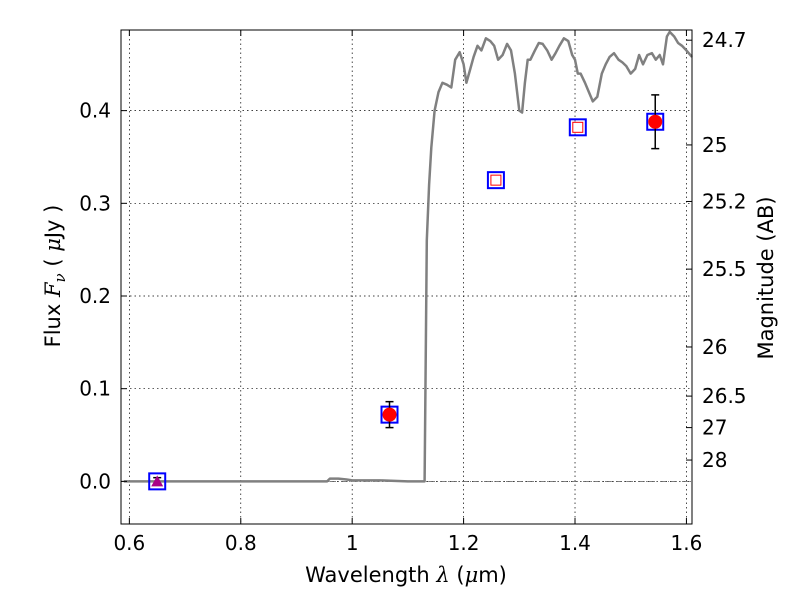 The height and width of the screenshot is (600, 800). What do you see at coordinates (575, 543) in the screenshot?
I see `x-tick-label-4: 1.4` at bounding box center [575, 543].